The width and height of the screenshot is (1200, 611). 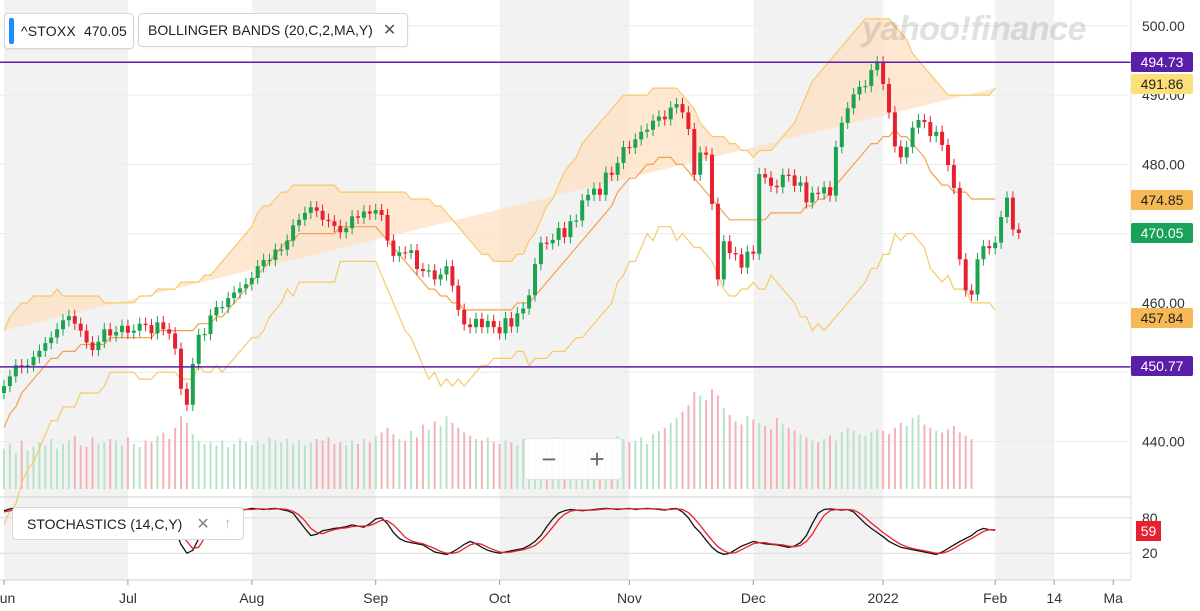 I want to click on month-shade, so click(x=564, y=290).